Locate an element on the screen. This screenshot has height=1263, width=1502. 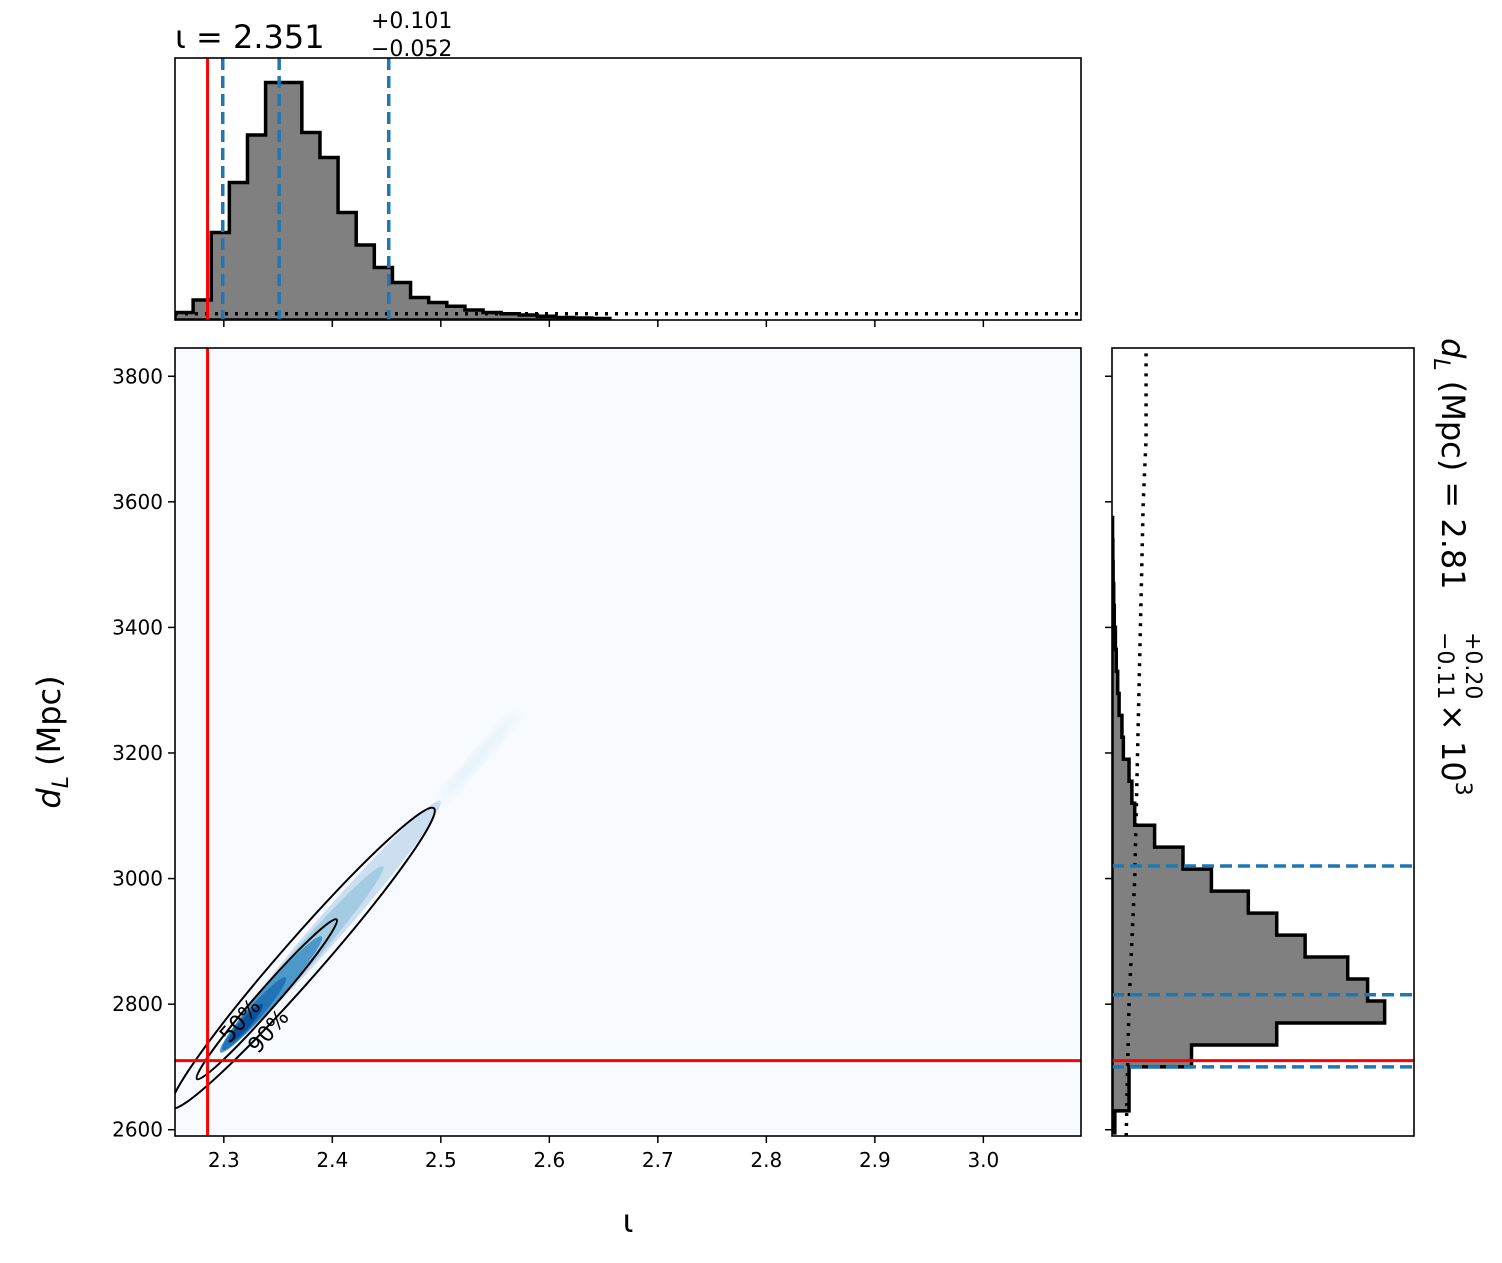
iota-upper-error: +0.101 is located at coordinates (411, 21).